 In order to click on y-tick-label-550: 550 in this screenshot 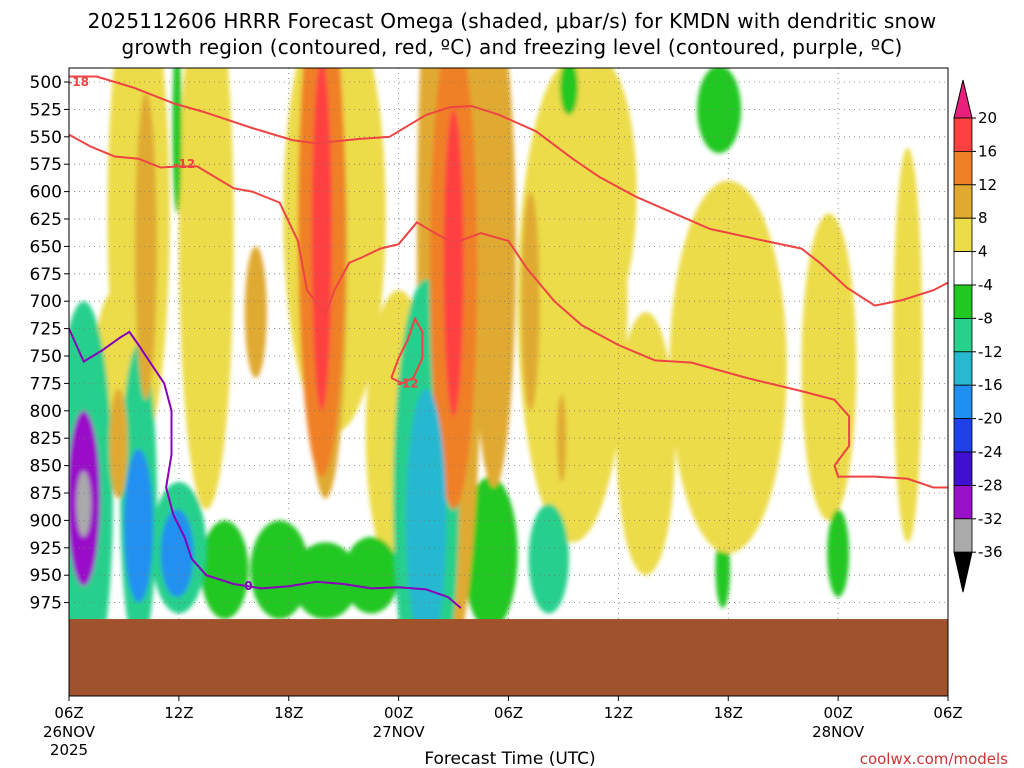, I will do `click(46, 138)`.